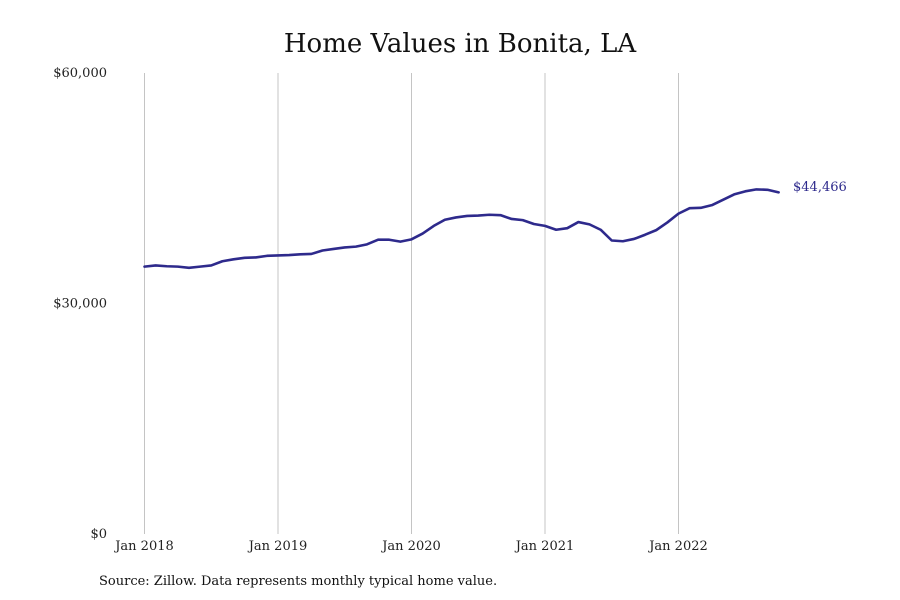  I want to click on y-tick-label: $30,000, so click(80, 304).